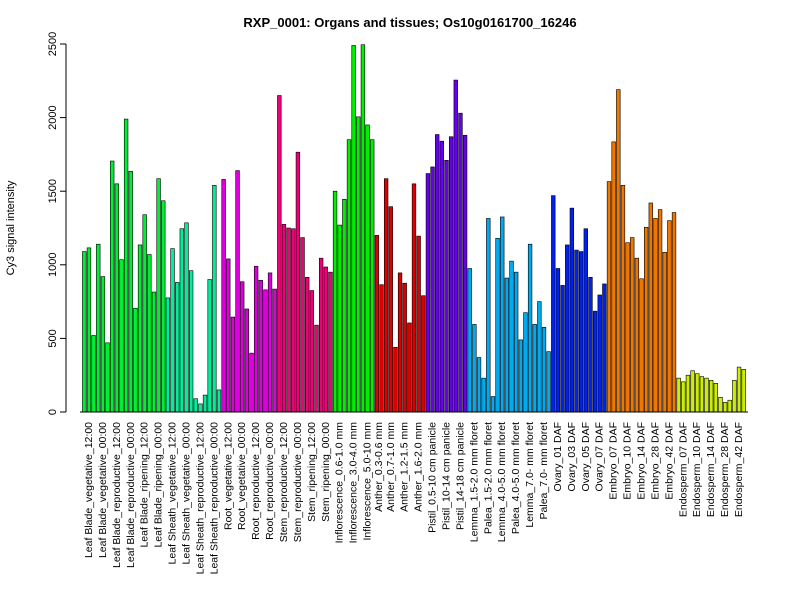  I want to click on x-tick-label: Embryo_42 DAF, so click(669, 461).